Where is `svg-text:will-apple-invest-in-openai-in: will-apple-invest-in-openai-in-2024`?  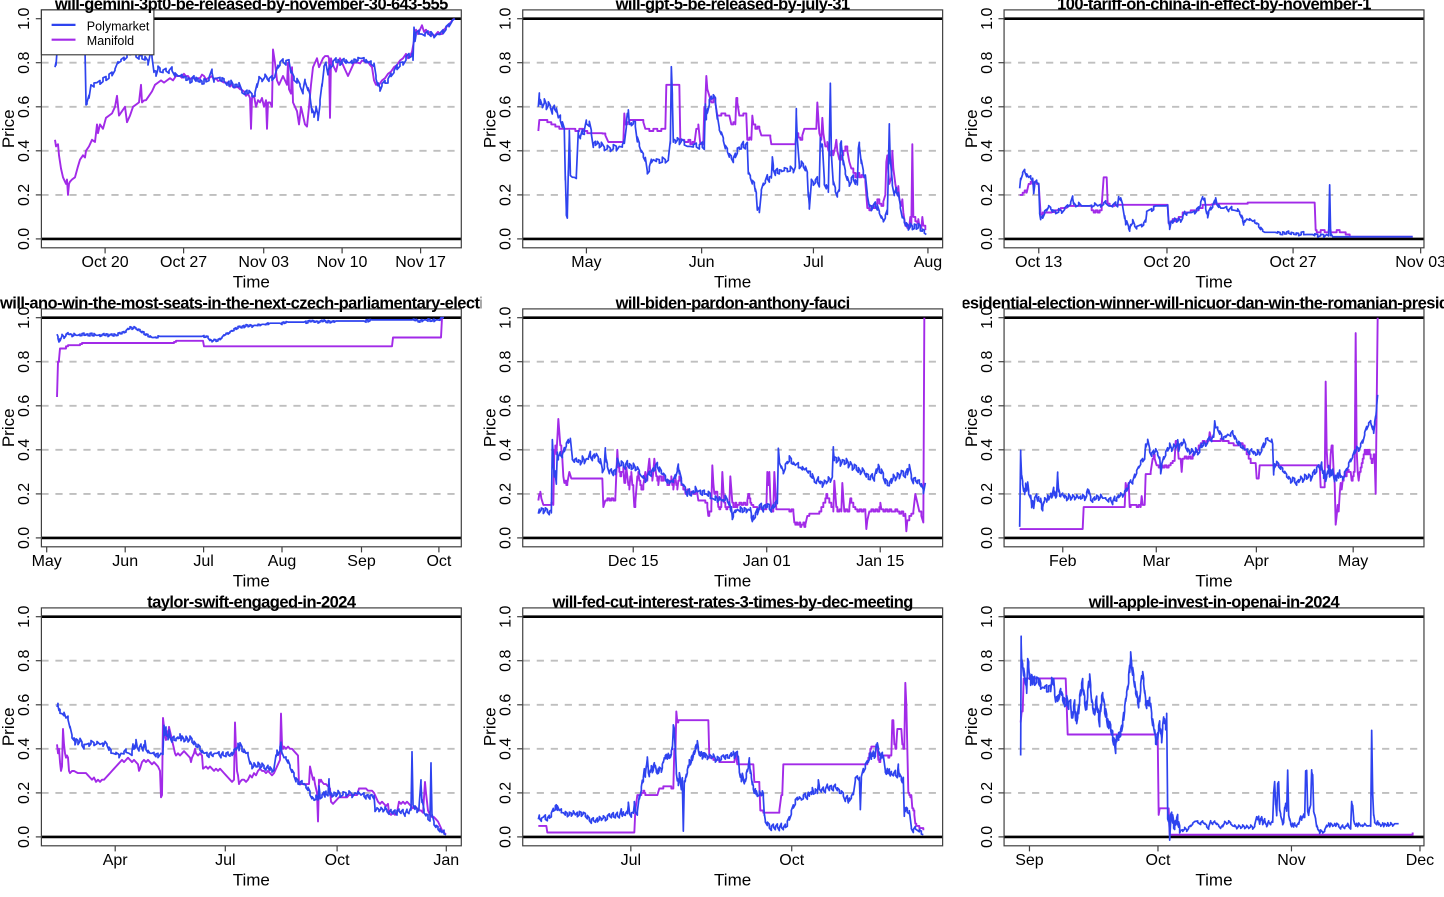 svg-text:will-apple-invest-in-openai-in: will-apple-invest-in-openai-in-2024 is located at coordinates (1214, 602).